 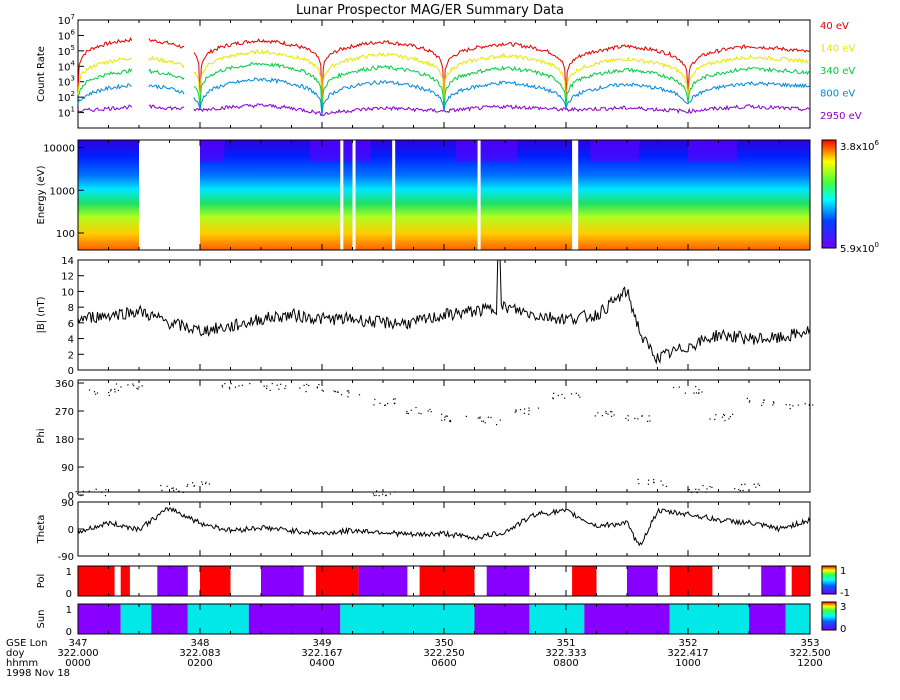 What do you see at coordinates (829, 616) in the screenshot?
I see `sun-colorbar` at bounding box center [829, 616].